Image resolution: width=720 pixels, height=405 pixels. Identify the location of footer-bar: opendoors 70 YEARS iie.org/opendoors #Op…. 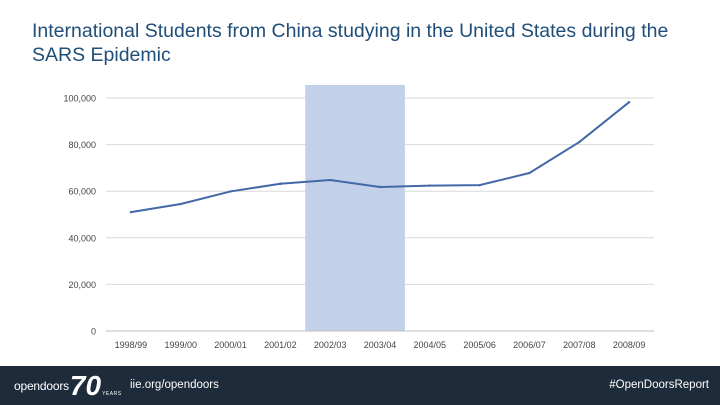
(360, 385).